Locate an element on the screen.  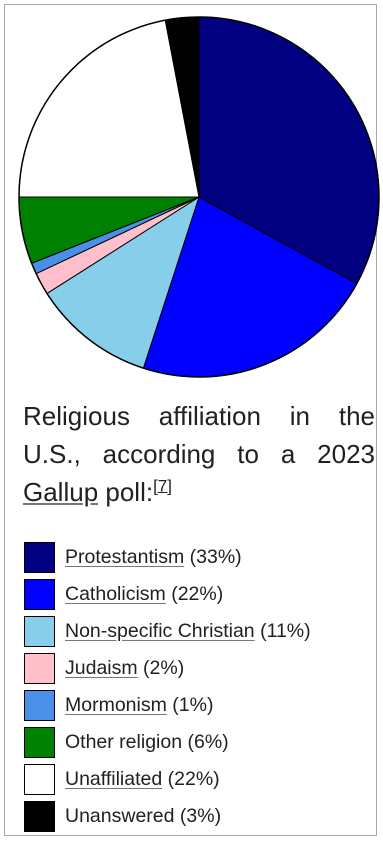
legend-item: Non-specific Christian (11%) is located at coordinates (202, 631).